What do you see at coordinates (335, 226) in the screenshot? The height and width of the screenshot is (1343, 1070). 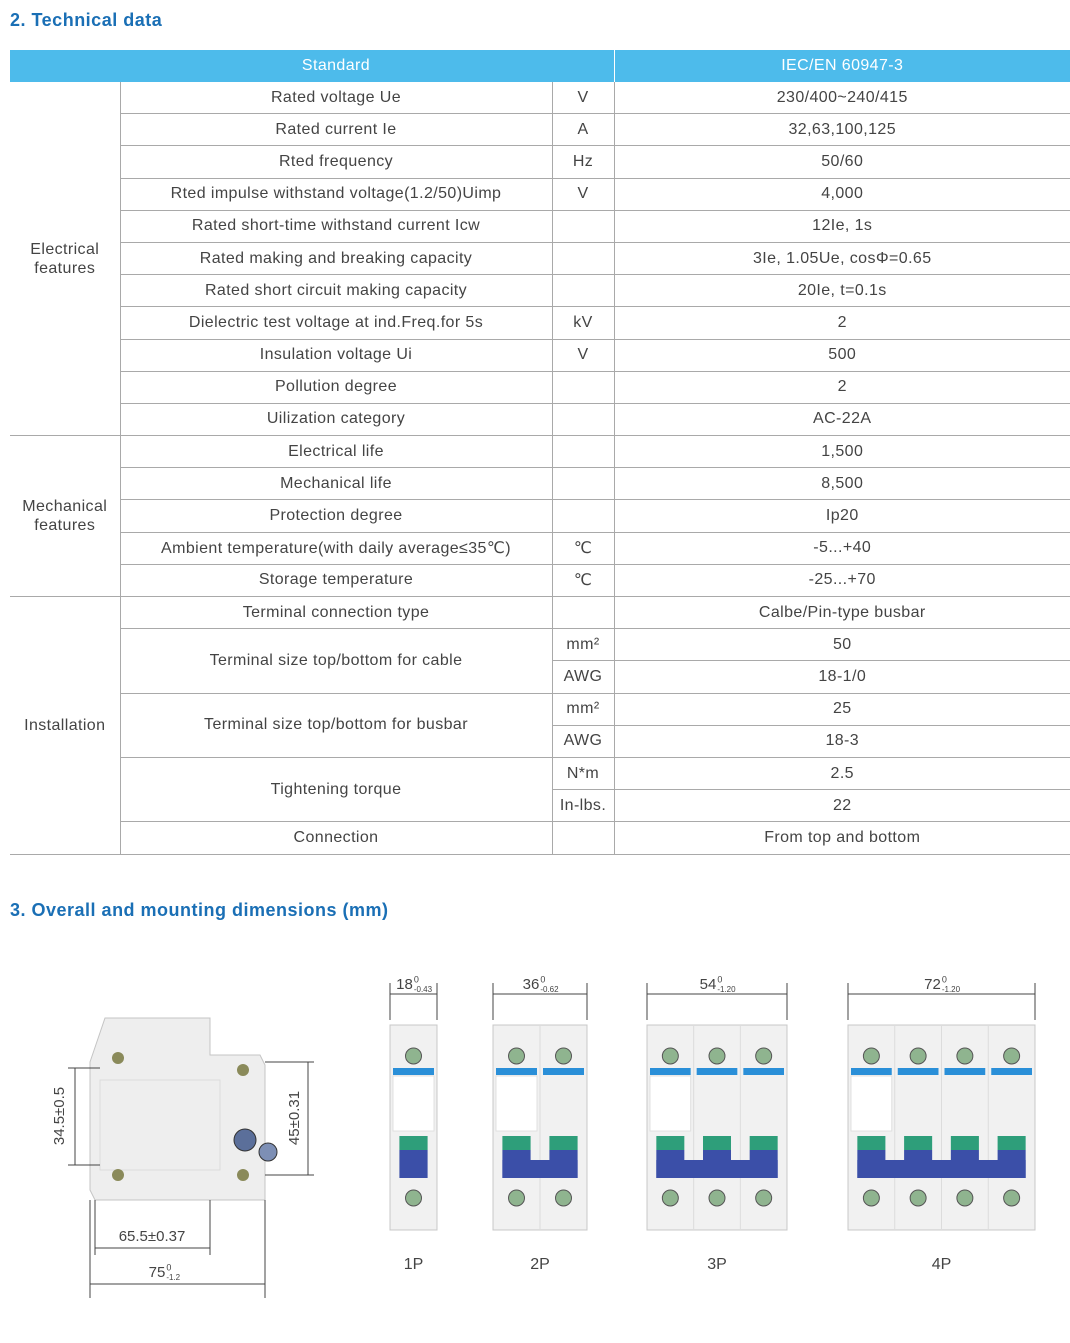 I see `parameter: Rated short-time withstand current Icw` at bounding box center [335, 226].